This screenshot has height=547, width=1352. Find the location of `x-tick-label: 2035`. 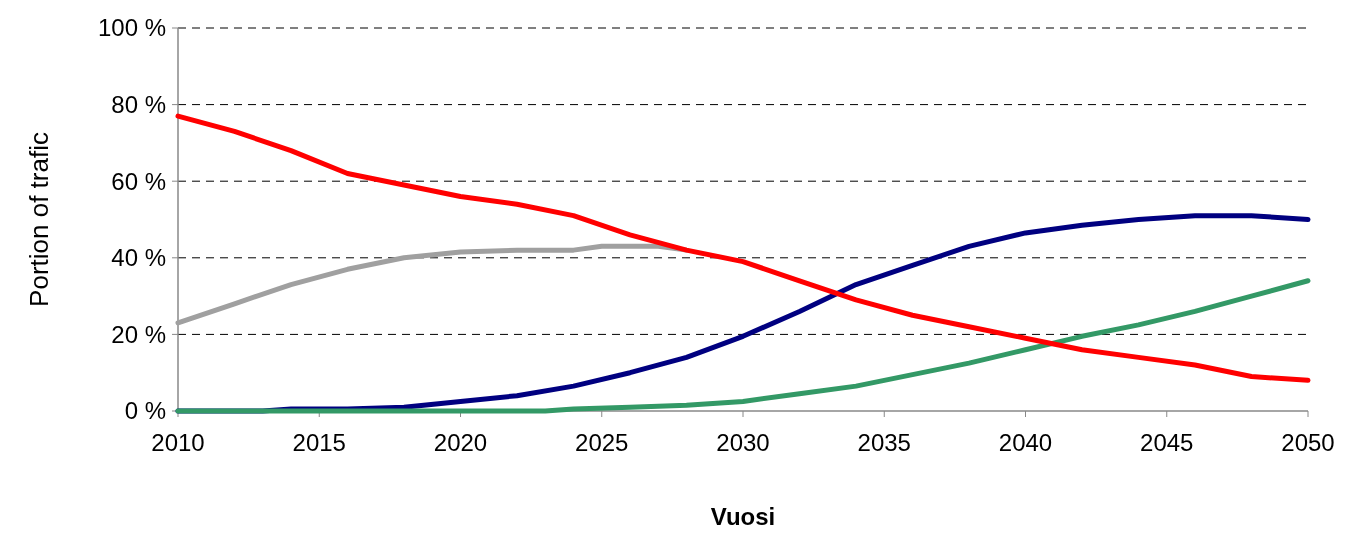

x-tick-label: 2035 is located at coordinates (884, 442).